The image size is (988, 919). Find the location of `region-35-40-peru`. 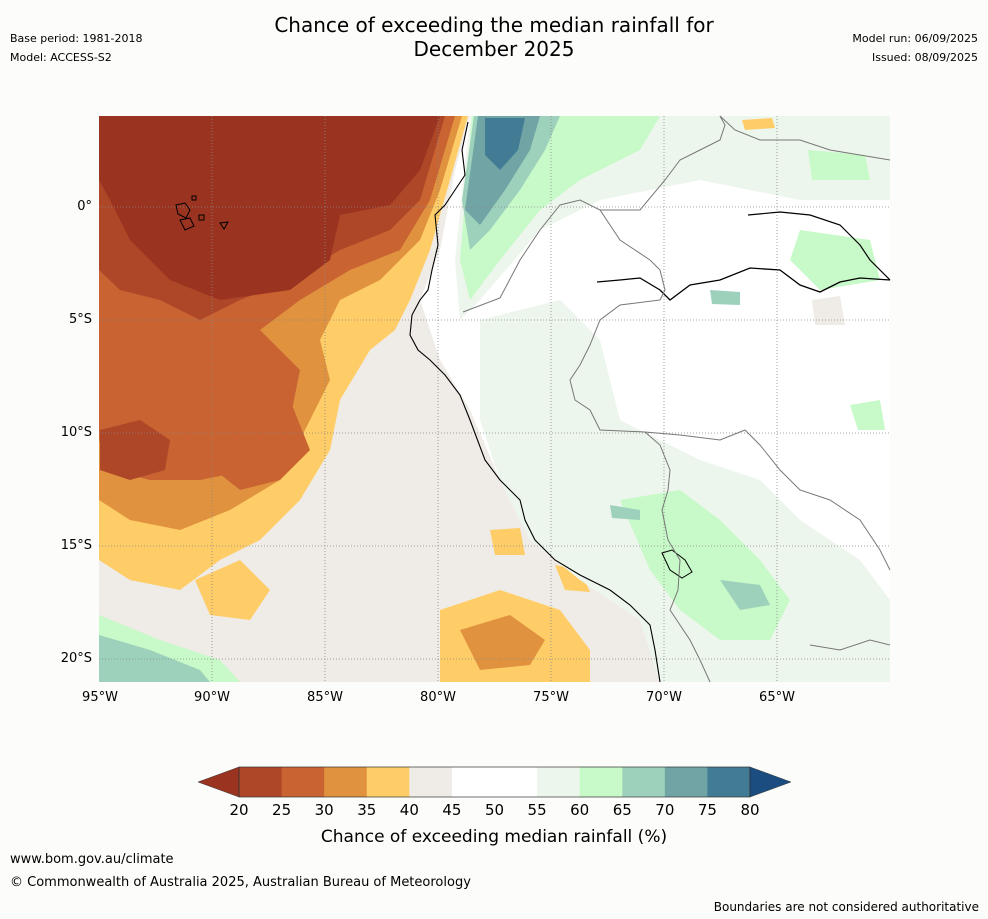

region-35-40-peru is located at coordinates (572, 578).